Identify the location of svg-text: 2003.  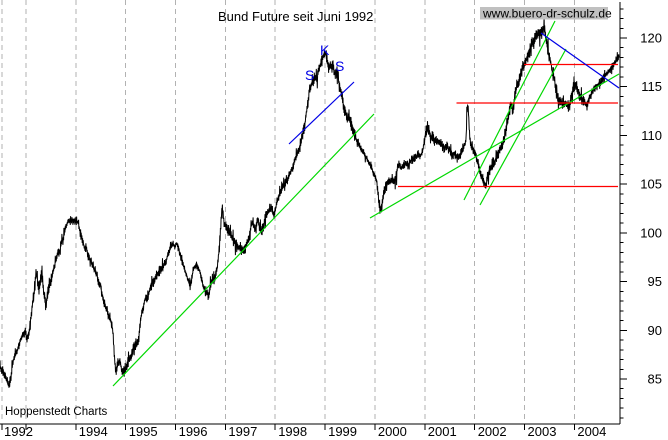
(542, 431).